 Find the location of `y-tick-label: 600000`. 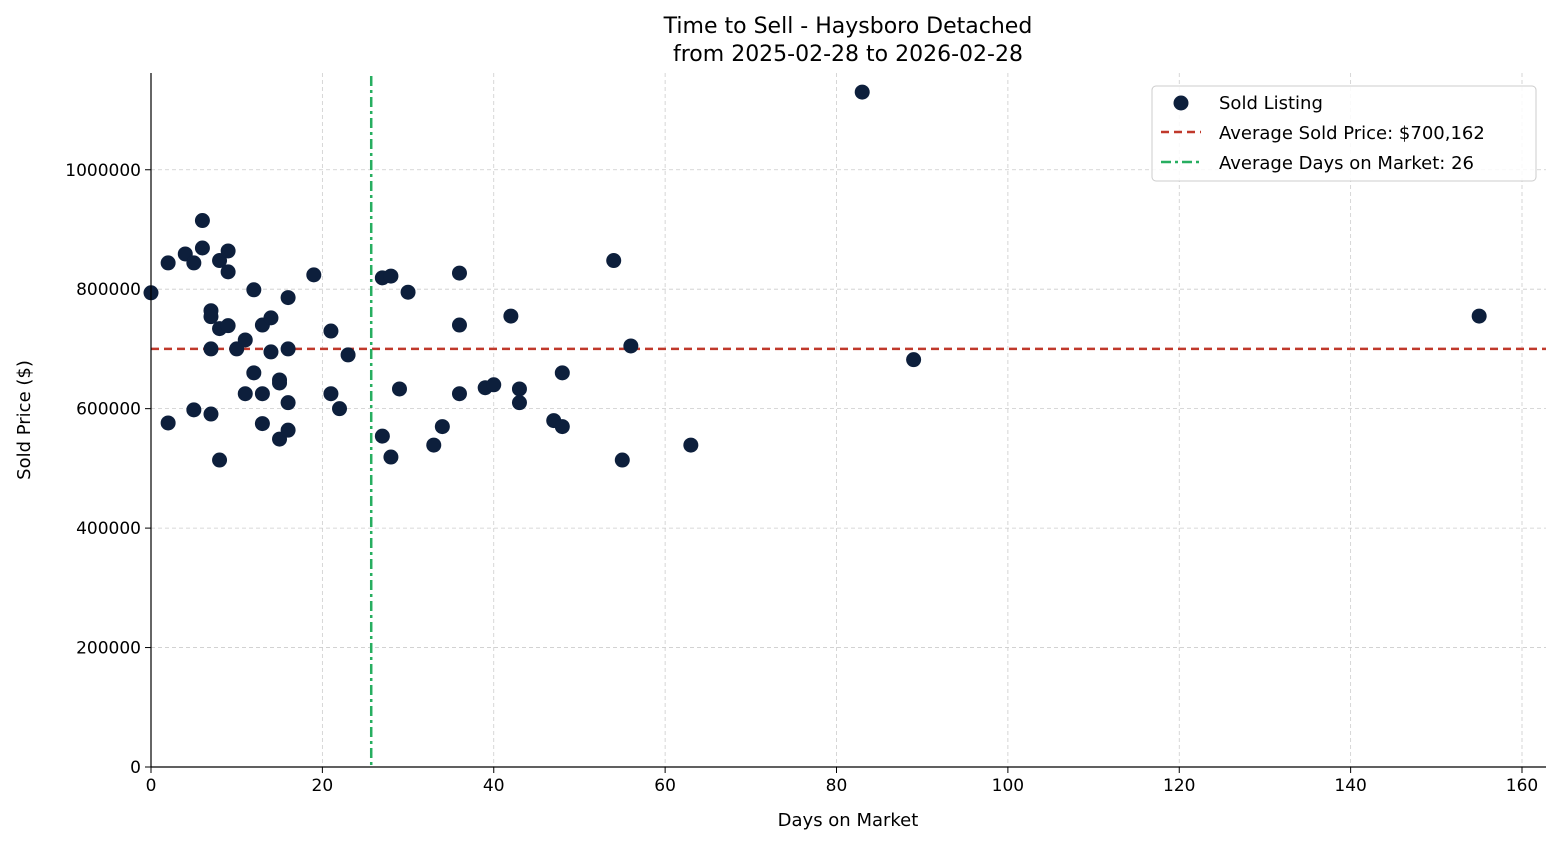

y-tick-label: 600000 is located at coordinates (108, 410).